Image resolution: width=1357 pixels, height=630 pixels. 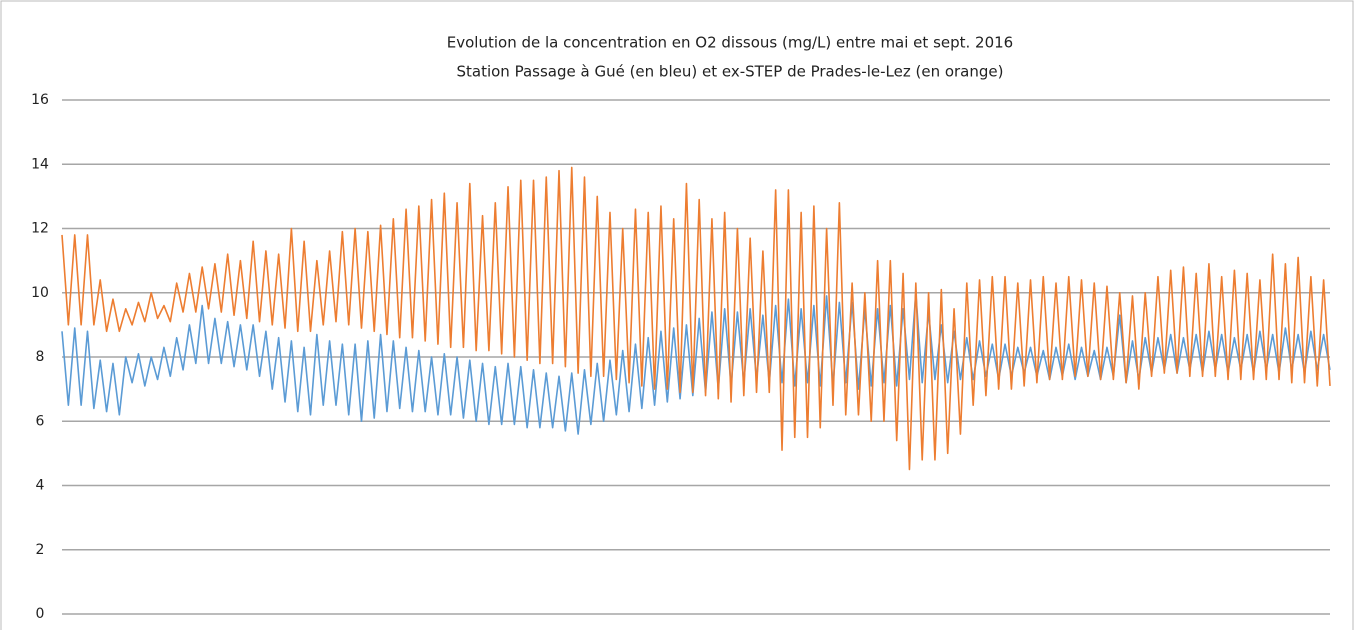 I want to click on y-tick-label: 4, so click(x=40, y=486).